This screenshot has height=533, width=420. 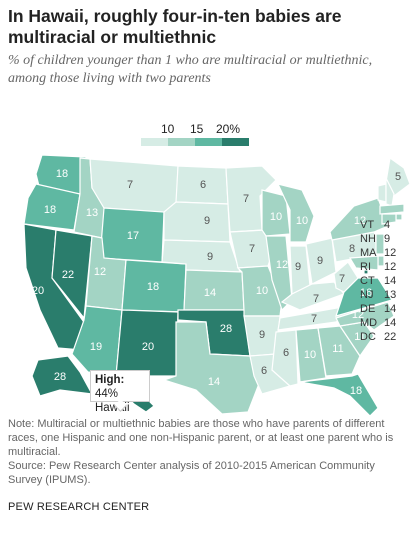 What do you see at coordinates (92, 213) in the screenshot?
I see `label-id: 13` at bounding box center [92, 213].